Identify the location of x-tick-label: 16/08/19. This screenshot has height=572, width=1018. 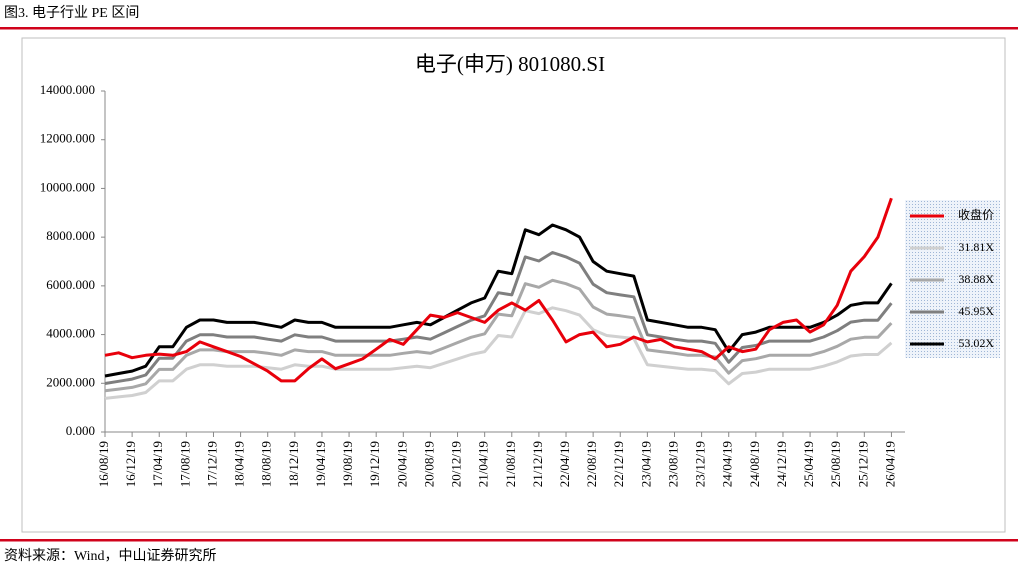
(103, 464).